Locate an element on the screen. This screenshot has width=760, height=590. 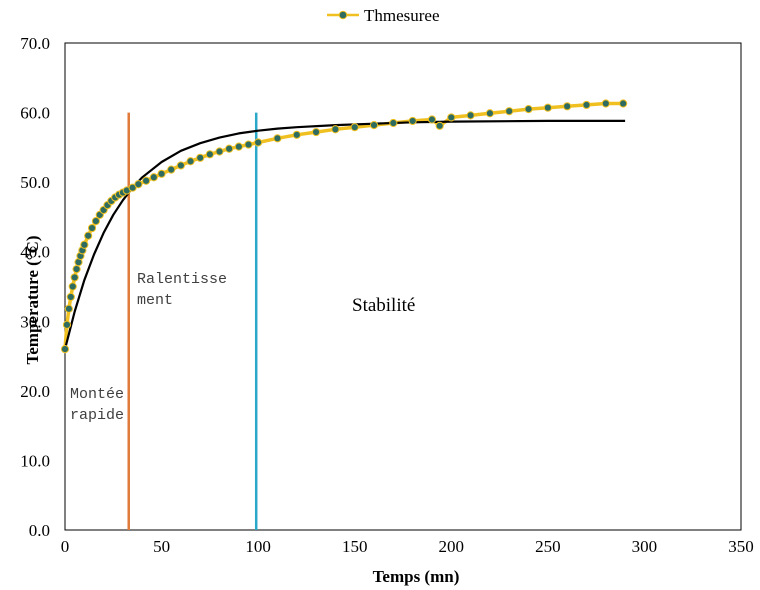
x-tick-label: 250 is located at coordinates (548, 546).